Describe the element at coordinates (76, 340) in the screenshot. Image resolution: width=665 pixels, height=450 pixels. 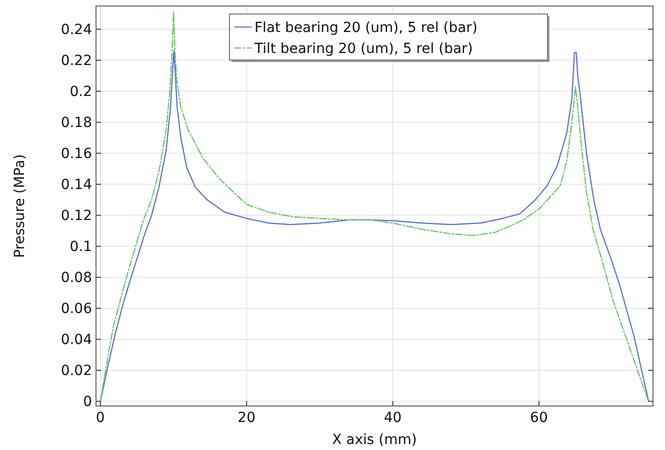
I see `y-tick-label: 0.04` at that location.